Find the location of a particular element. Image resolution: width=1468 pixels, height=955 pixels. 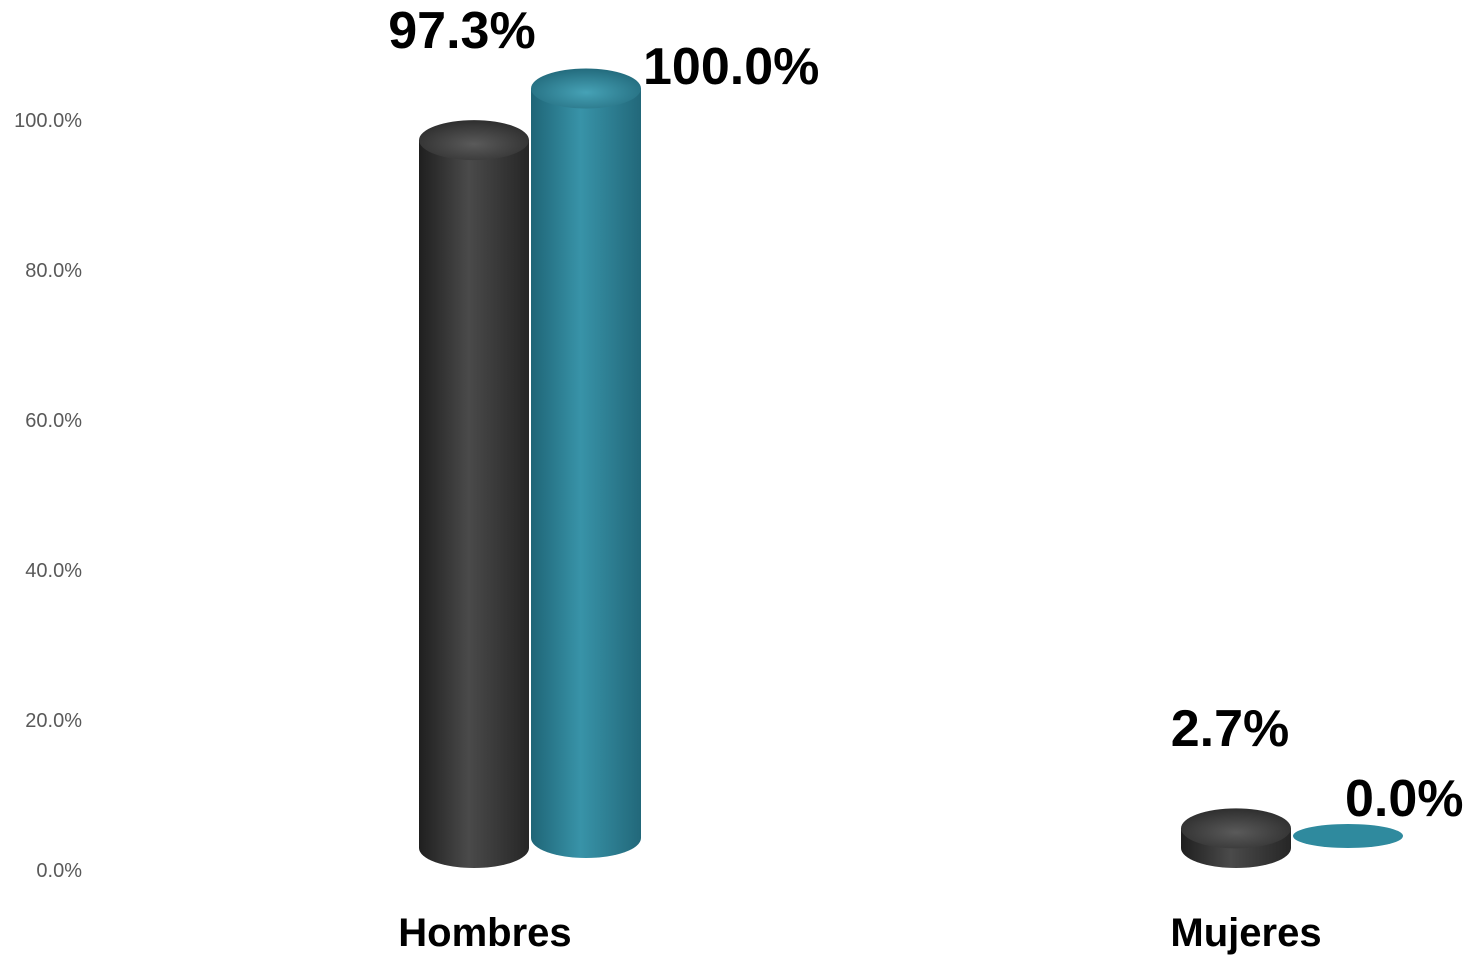

bar-disc is located at coordinates (1348, 836).